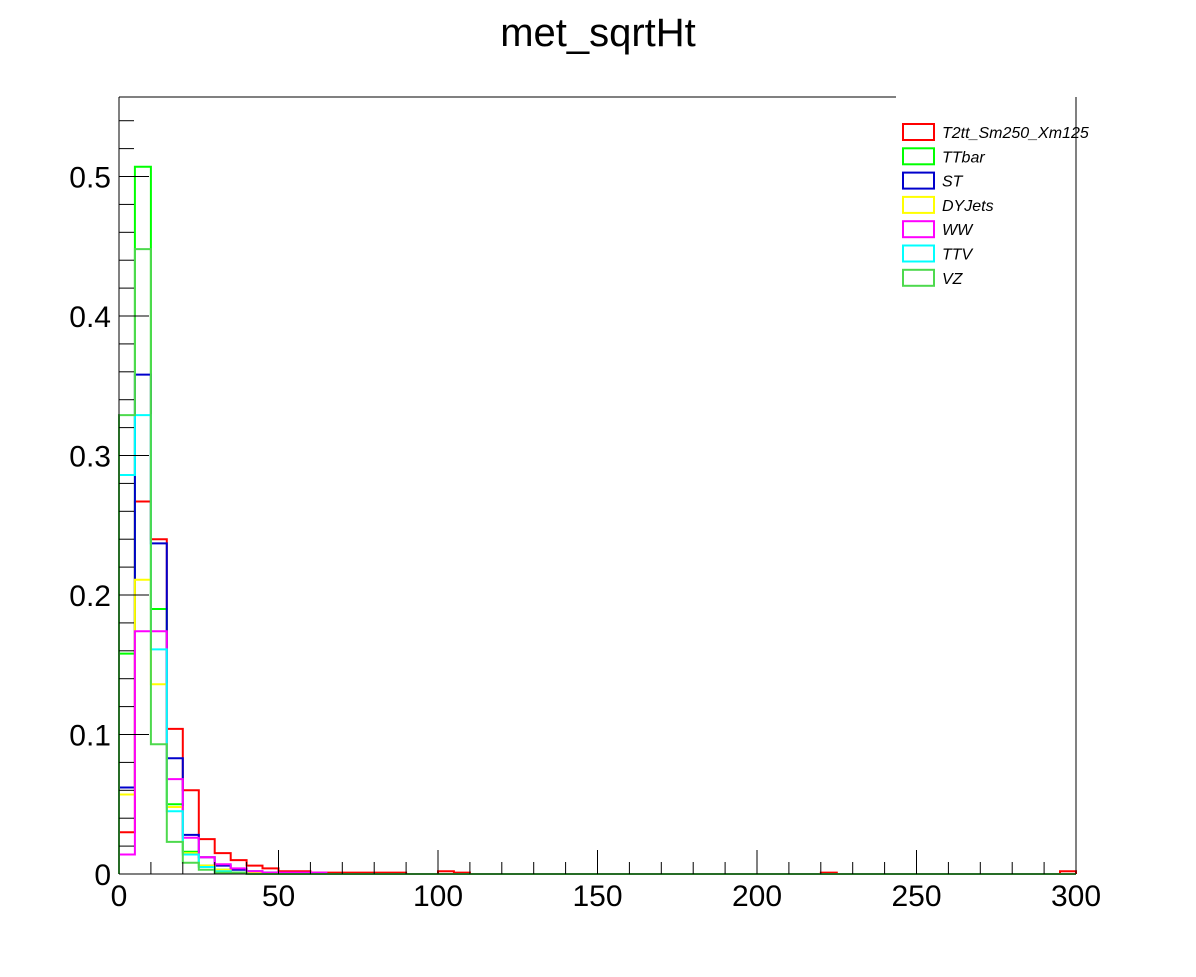 The width and height of the screenshot is (1196, 977). What do you see at coordinates (1076, 896) in the screenshot?
I see `x-tick-label: 300` at bounding box center [1076, 896].